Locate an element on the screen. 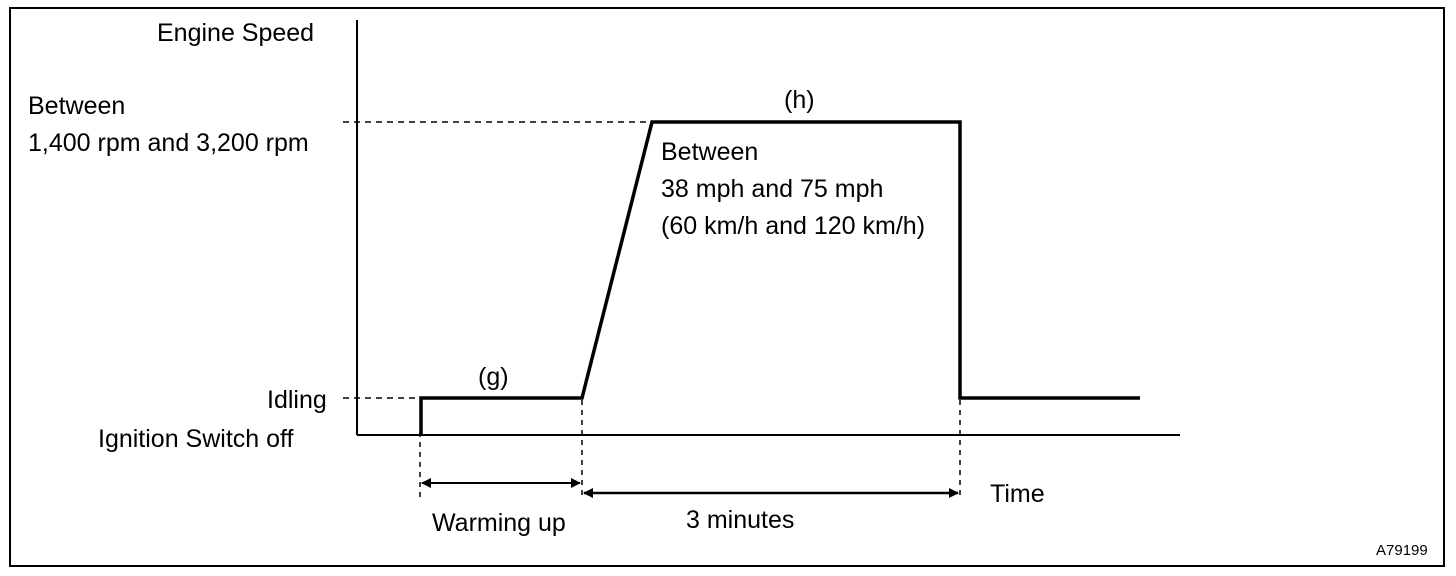 The image size is (1456, 576). high-speed-level-label: Between is located at coordinates (76, 106).